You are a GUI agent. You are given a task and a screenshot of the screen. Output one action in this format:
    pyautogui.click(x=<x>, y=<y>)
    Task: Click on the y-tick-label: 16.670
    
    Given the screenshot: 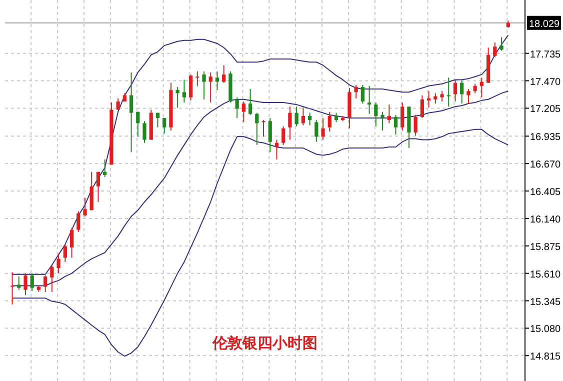 What is the action you would take?
    pyautogui.click(x=546, y=165)
    